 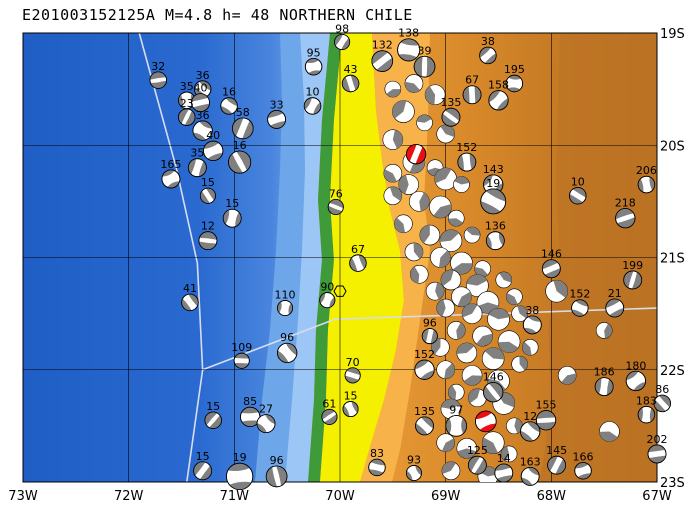 What do you see at coordinates (414, 459) in the screenshot?
I see `beachball-label: 93` at bounding box center [414, 459].